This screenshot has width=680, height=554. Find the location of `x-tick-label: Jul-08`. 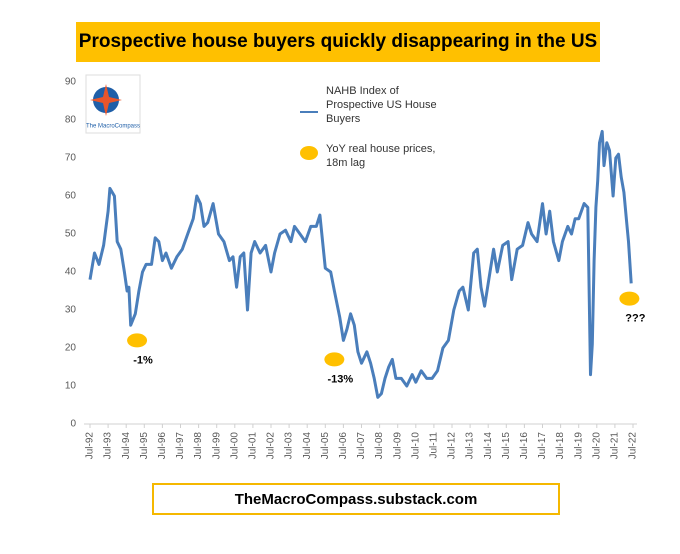

x-tick-label: Jul-08 is located at coordinates (379, 446).